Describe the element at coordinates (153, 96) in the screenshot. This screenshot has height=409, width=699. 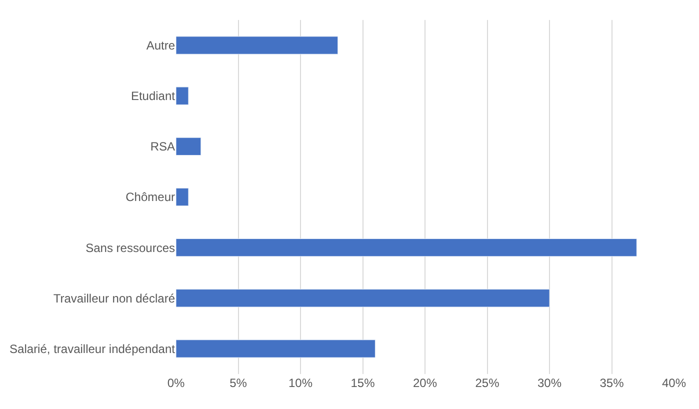
I see `y-tick-label: Etudiant` at that location.